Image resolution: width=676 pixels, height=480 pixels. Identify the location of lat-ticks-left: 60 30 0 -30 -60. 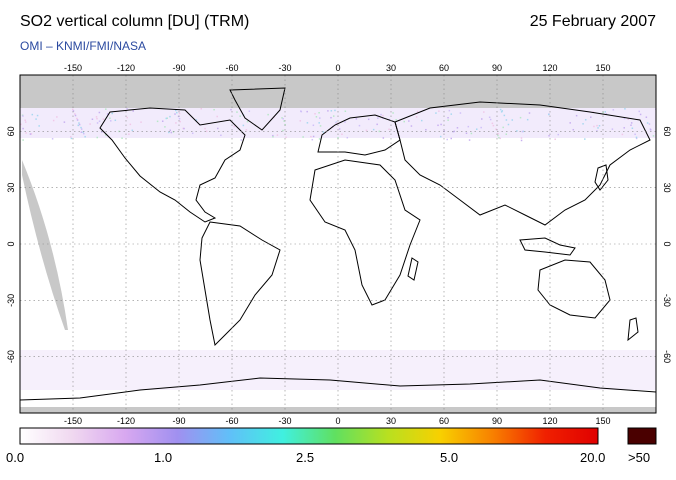
(11, 244).